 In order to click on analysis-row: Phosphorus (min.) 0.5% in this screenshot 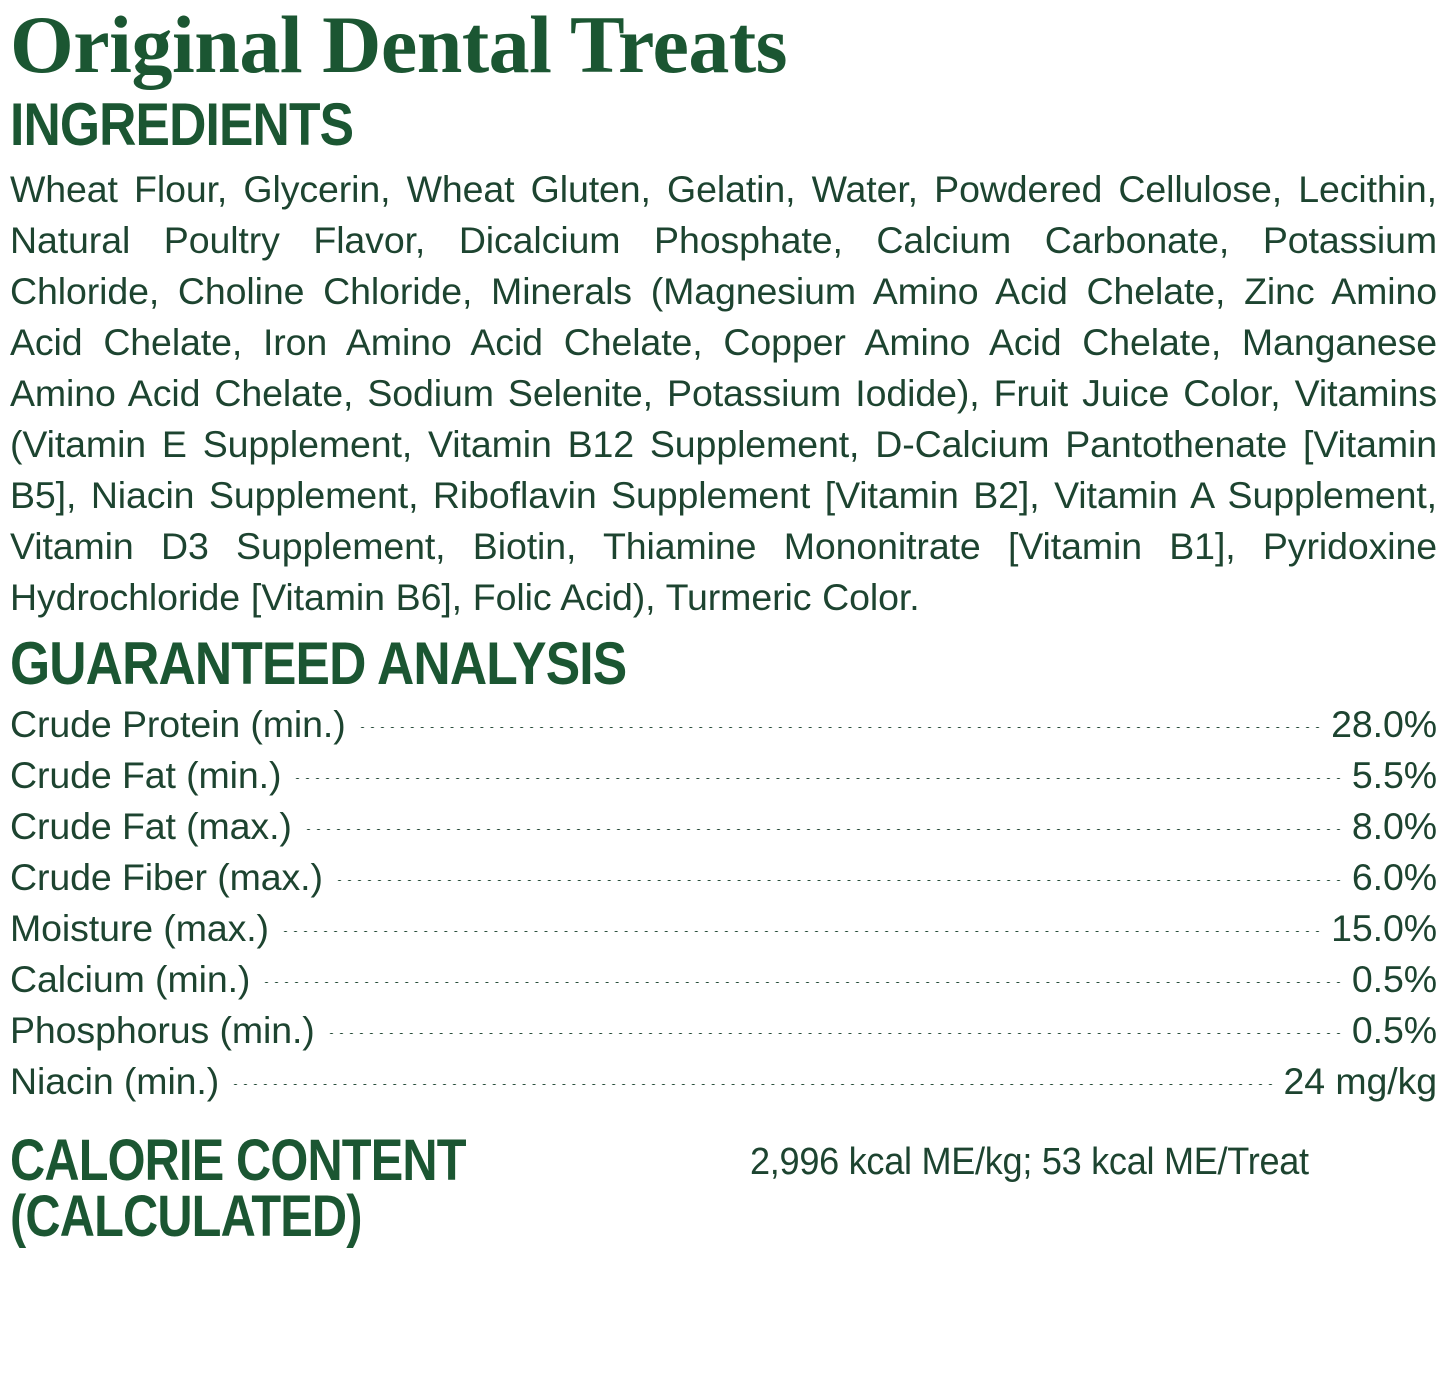, I will do `click(723, 1030)`.